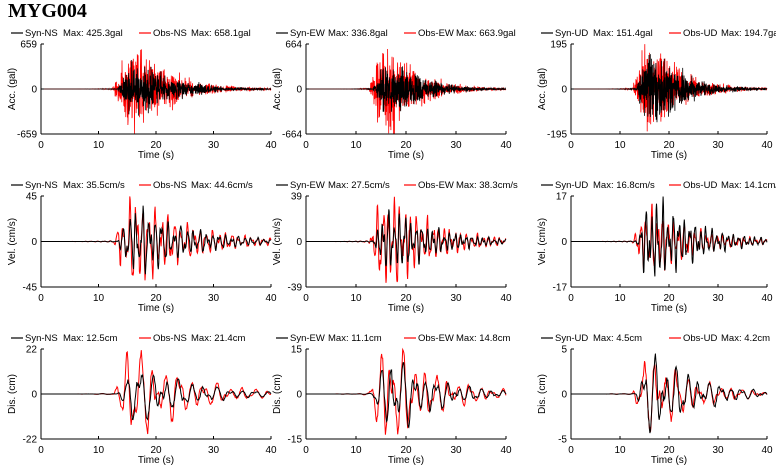 The image size is (776, 471). What do you see at coordinates (487, 185) in the screenshot?
I see `legend-max-obs-ew: Max: 38.3cm/s` at bounding box center [487, 185].